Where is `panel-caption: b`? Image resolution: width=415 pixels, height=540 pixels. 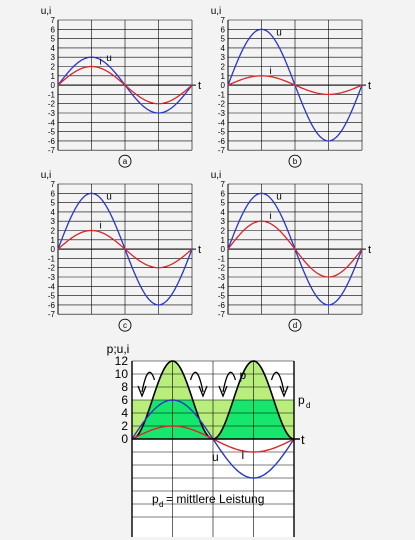 panel-caption: b is located at coordinates (295, 161).